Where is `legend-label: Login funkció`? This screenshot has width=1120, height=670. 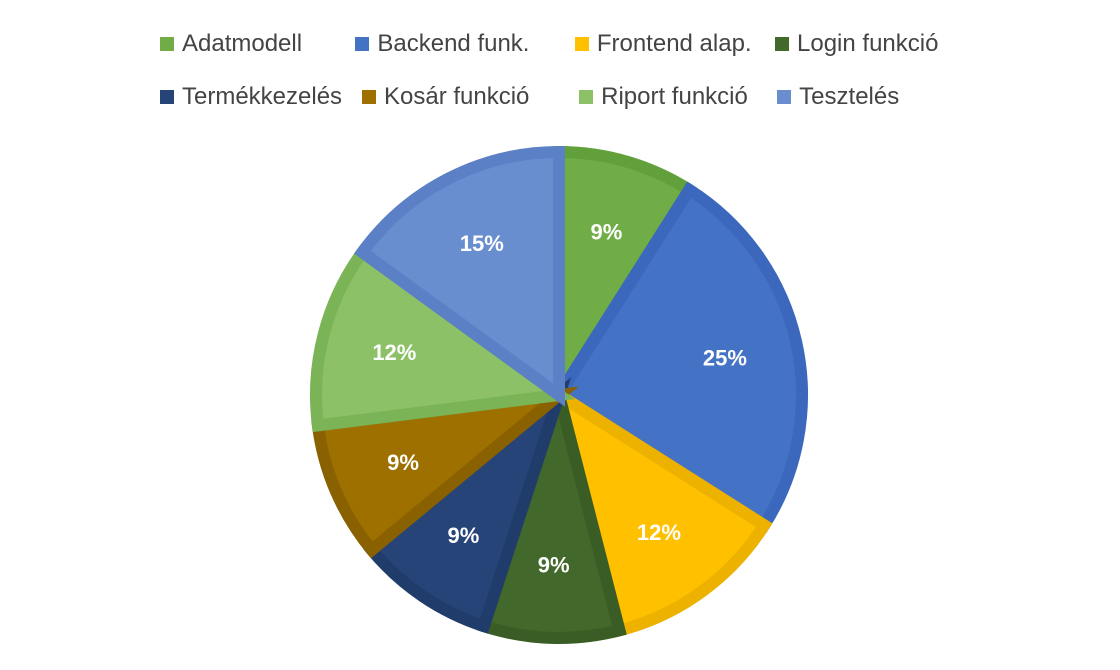
legend-label: Login funkció is located at coordinates (868, 43).